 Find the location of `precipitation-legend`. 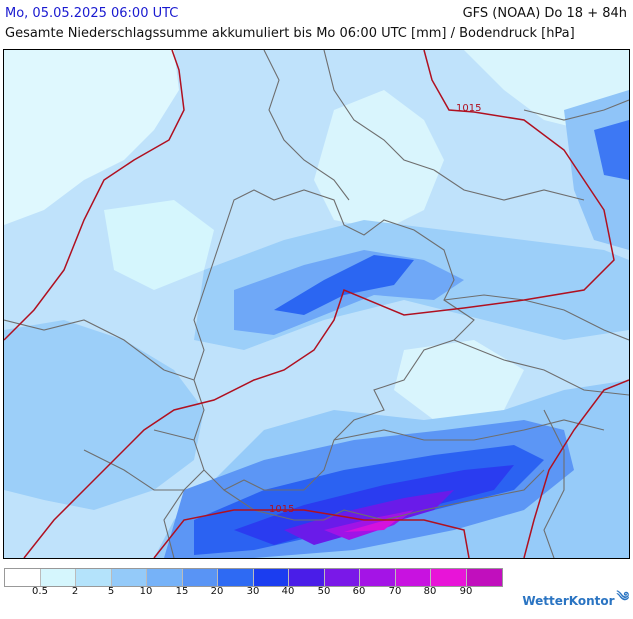

precipitation-legend is located at coordinates (253, 577).